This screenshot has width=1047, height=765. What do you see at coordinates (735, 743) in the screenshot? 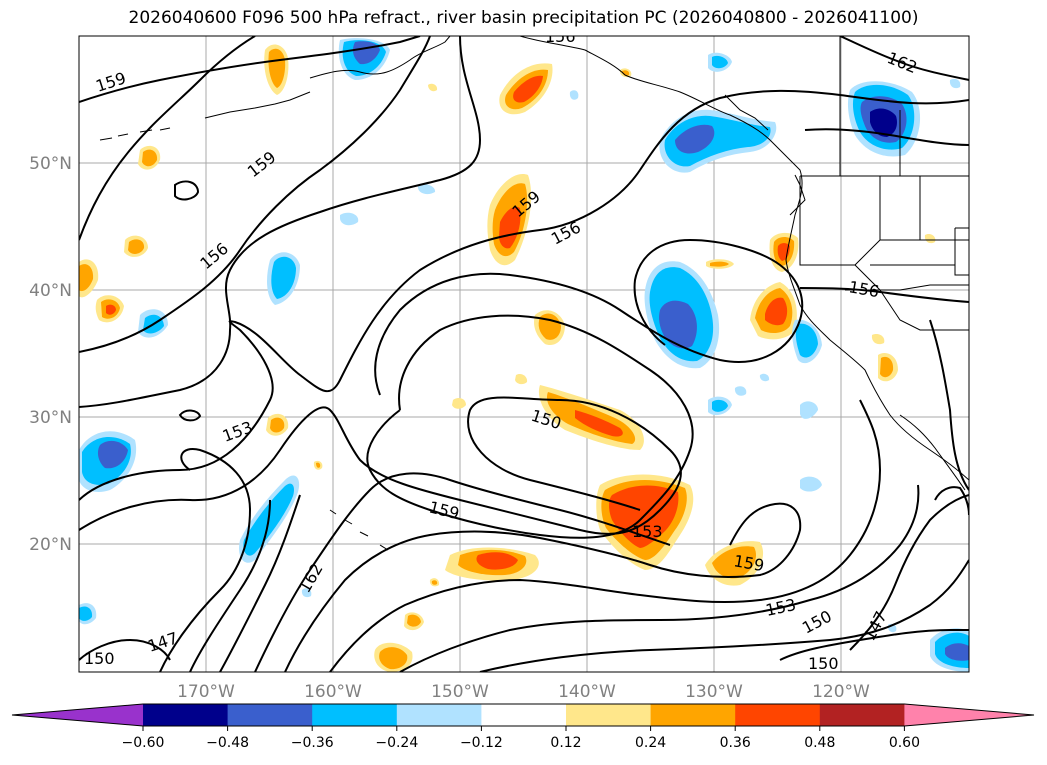
I see `colorbar-tick-label: 0.36` at bounding box center [735, 743].